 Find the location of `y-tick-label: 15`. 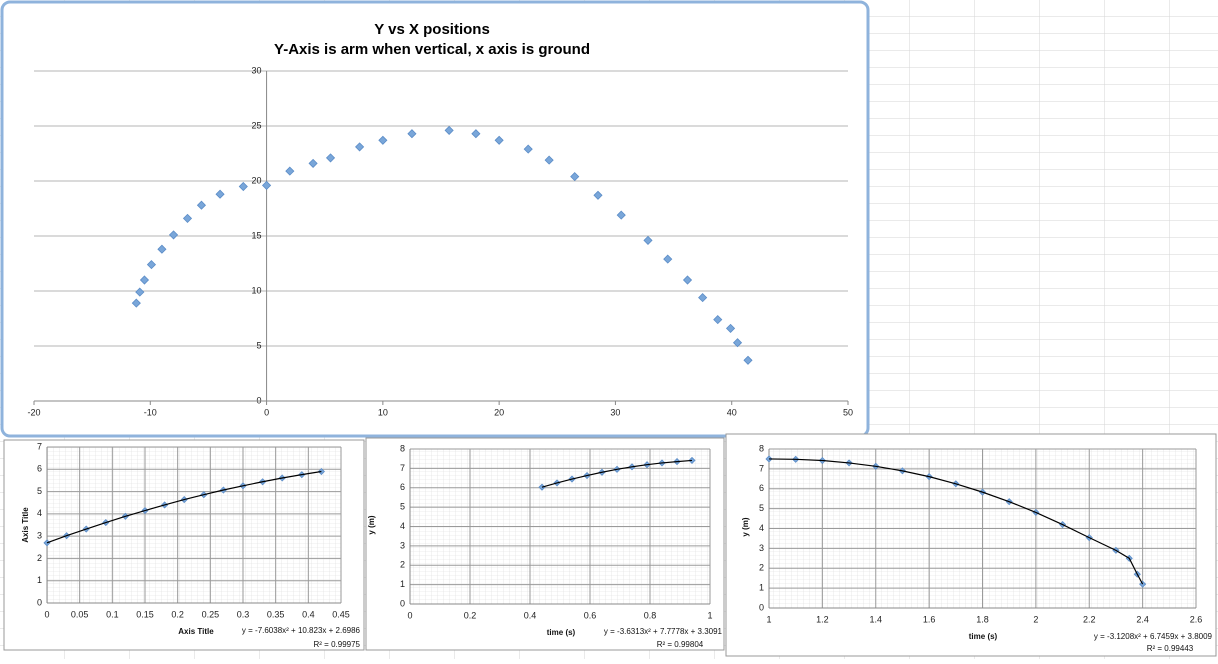

y-tick-label: 15 is located at coordinates (257, 235).